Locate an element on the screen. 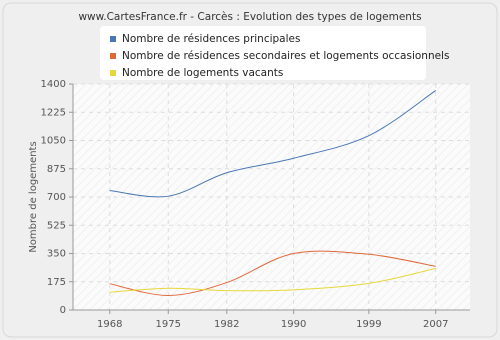 Image resolution: width=500 pixels, height=340 pixels. x-tick-label: 1982 is located at coordinates (226, 324).